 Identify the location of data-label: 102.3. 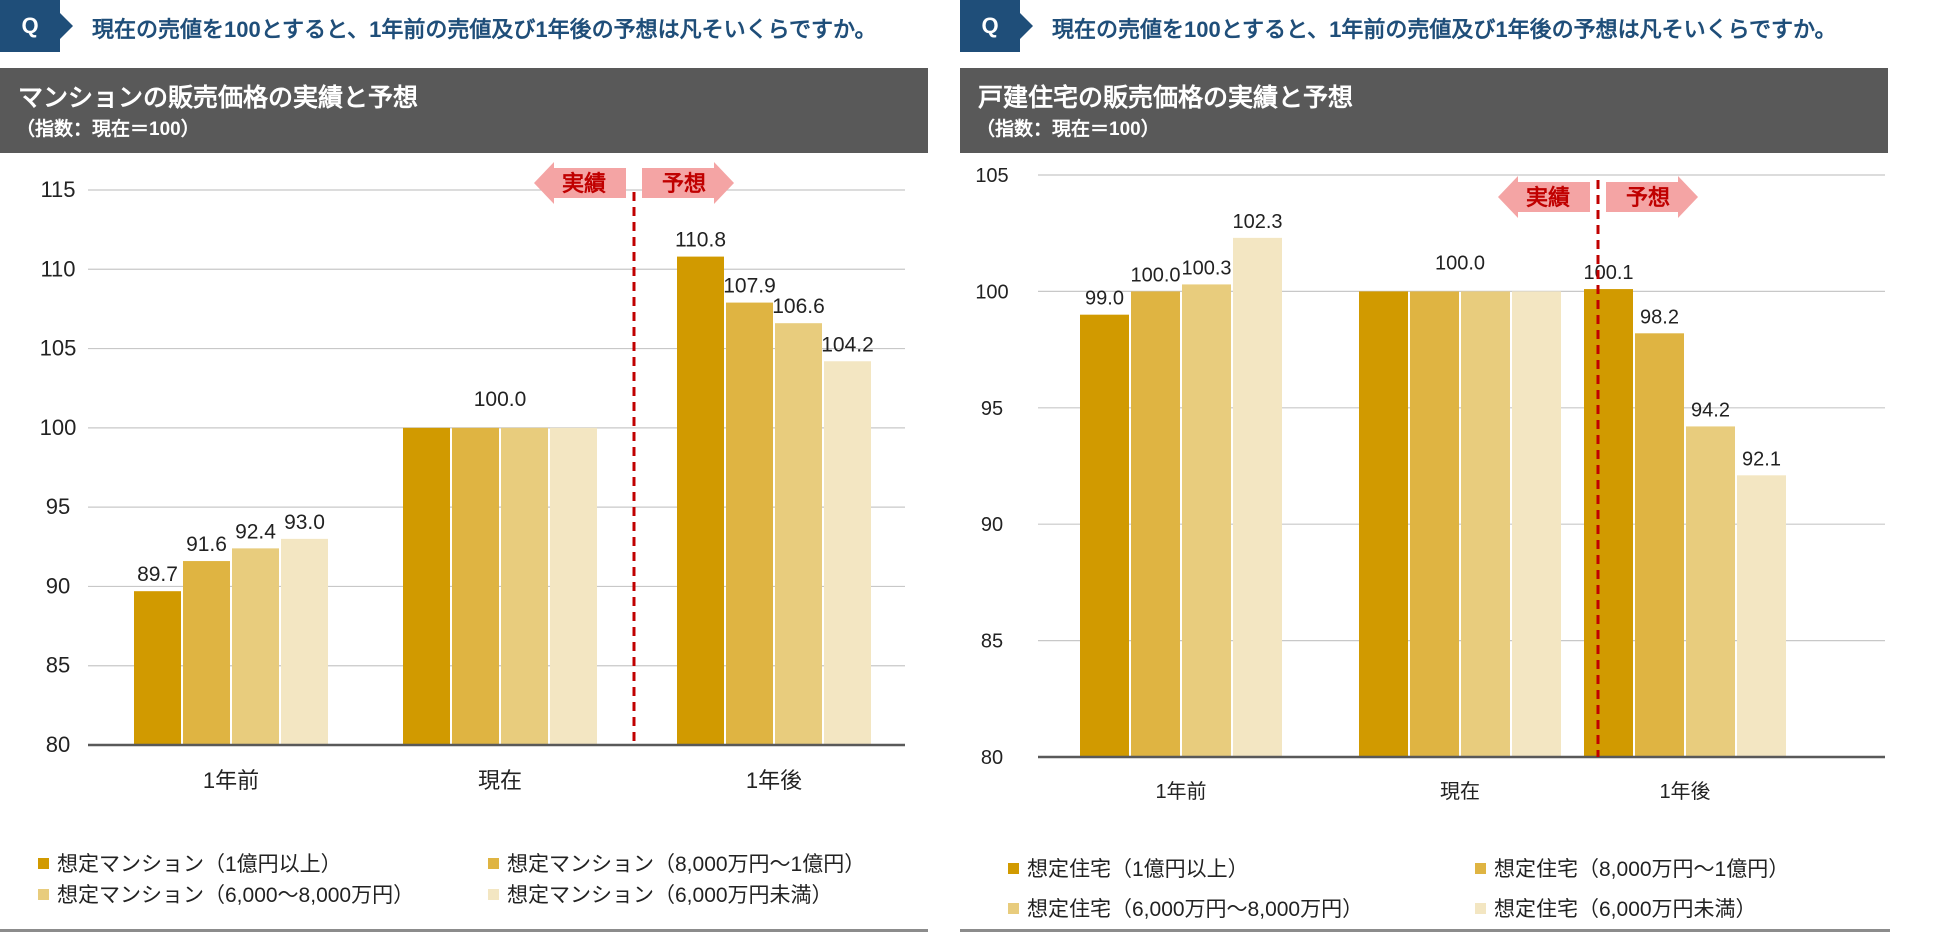
(1257, 222).